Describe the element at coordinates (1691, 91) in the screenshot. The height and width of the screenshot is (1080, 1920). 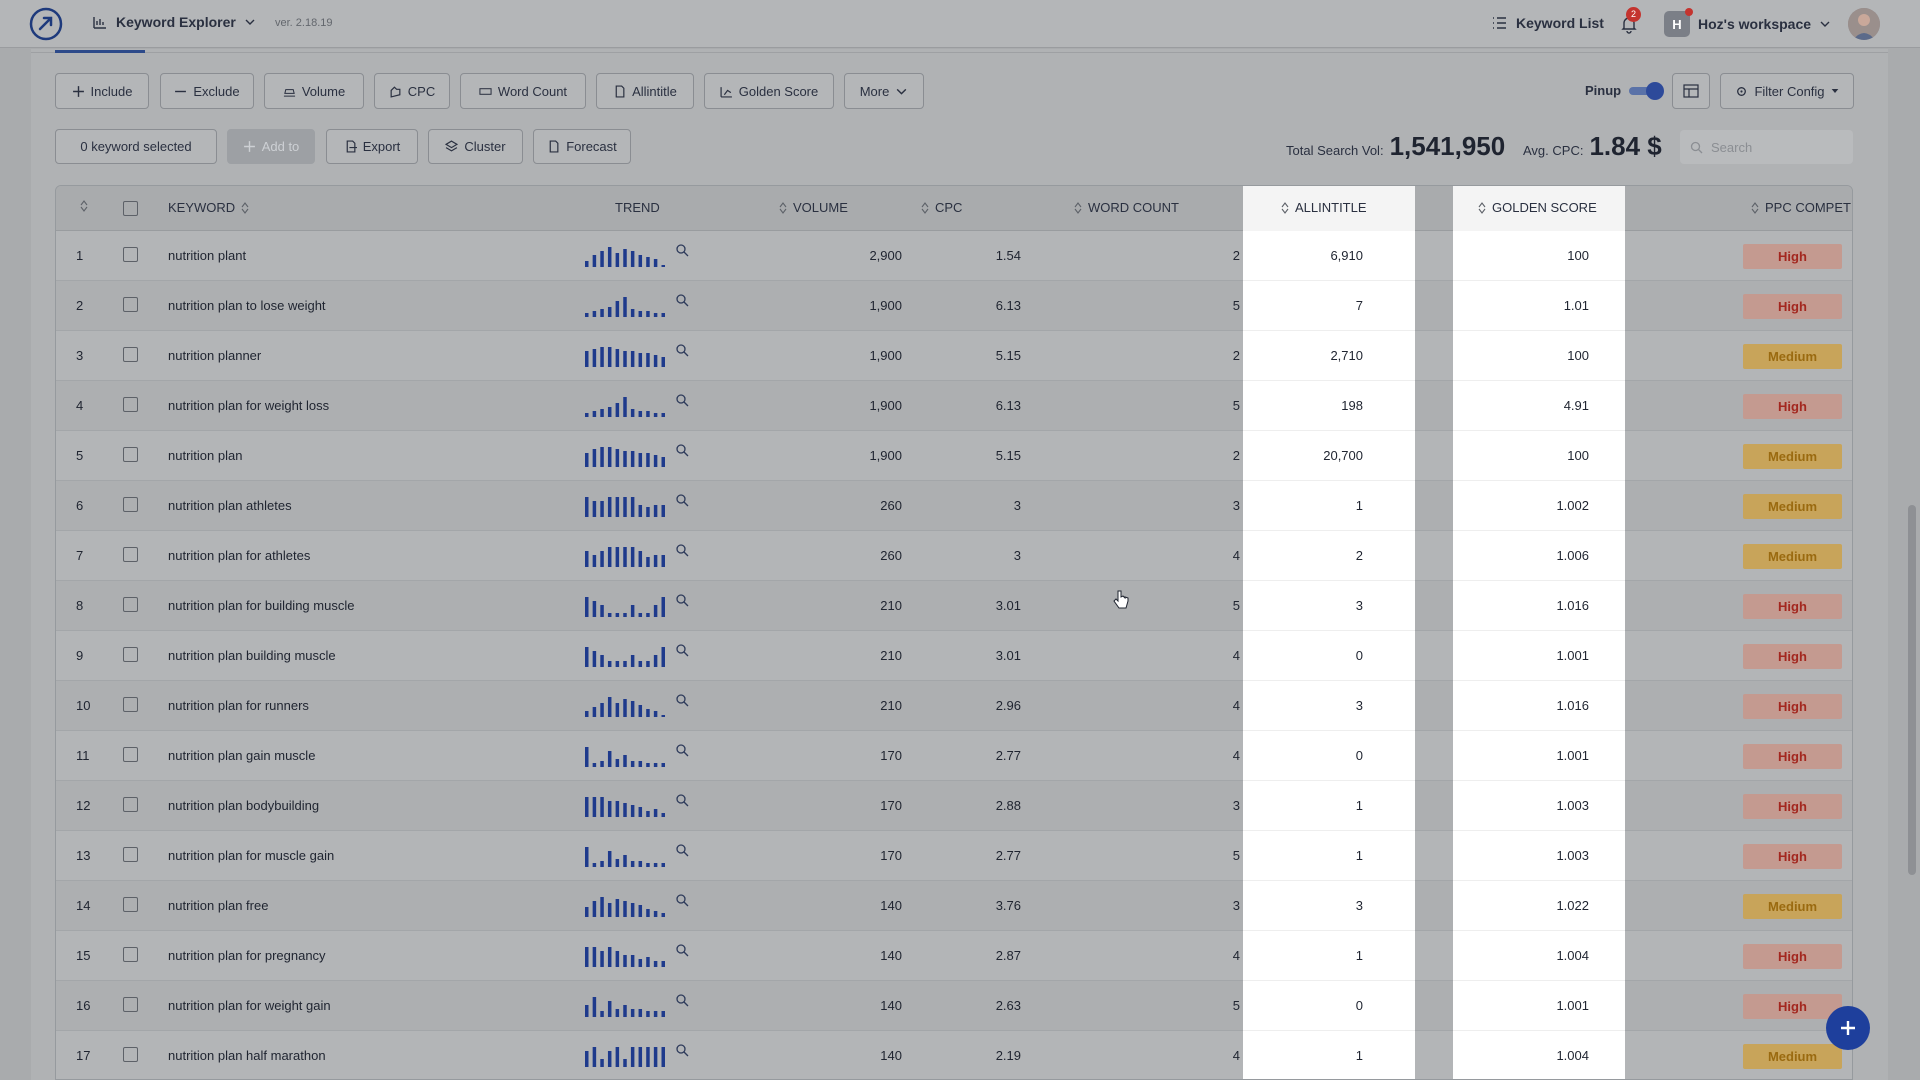
I see `column-layout-button` at that location.